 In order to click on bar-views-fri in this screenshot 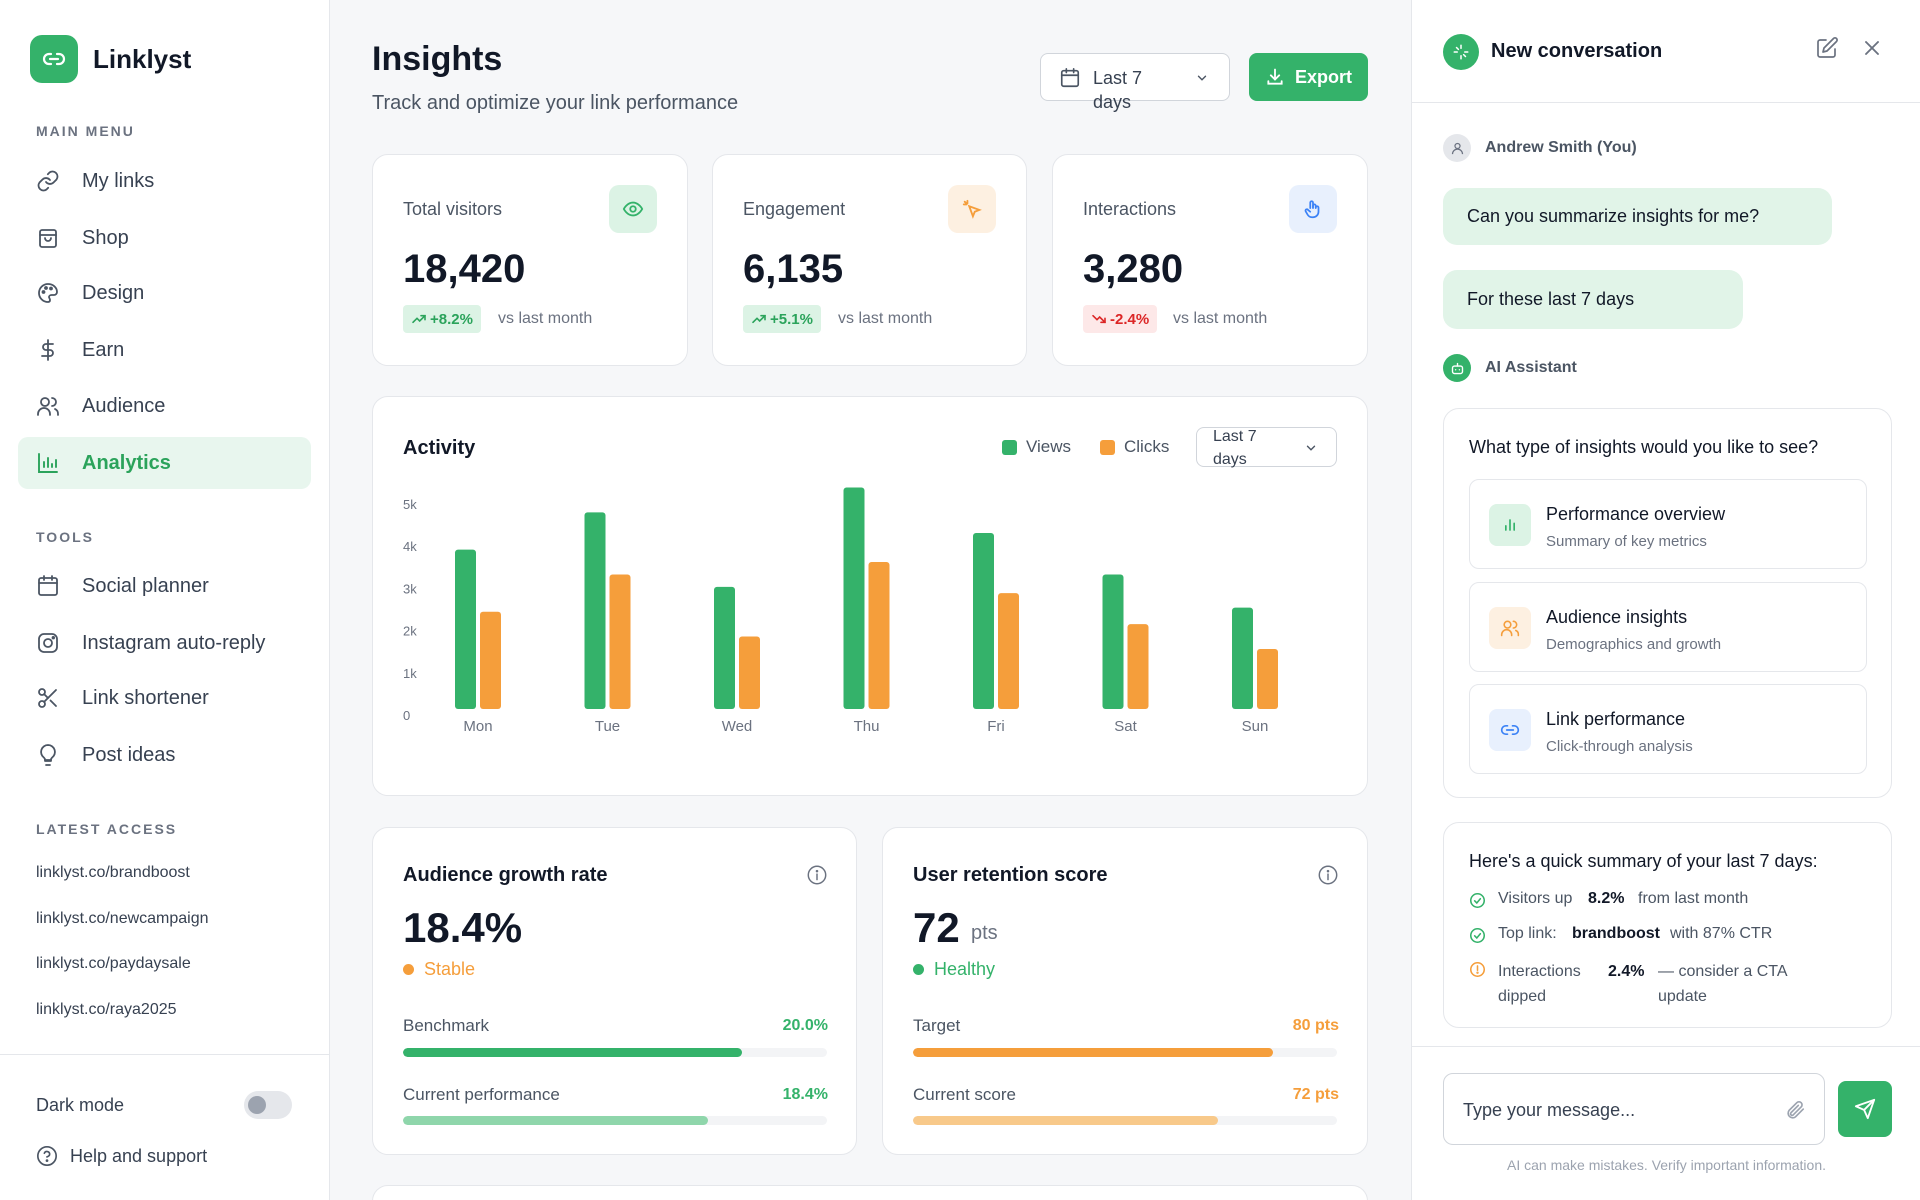, I will do `click(983, 621)`.